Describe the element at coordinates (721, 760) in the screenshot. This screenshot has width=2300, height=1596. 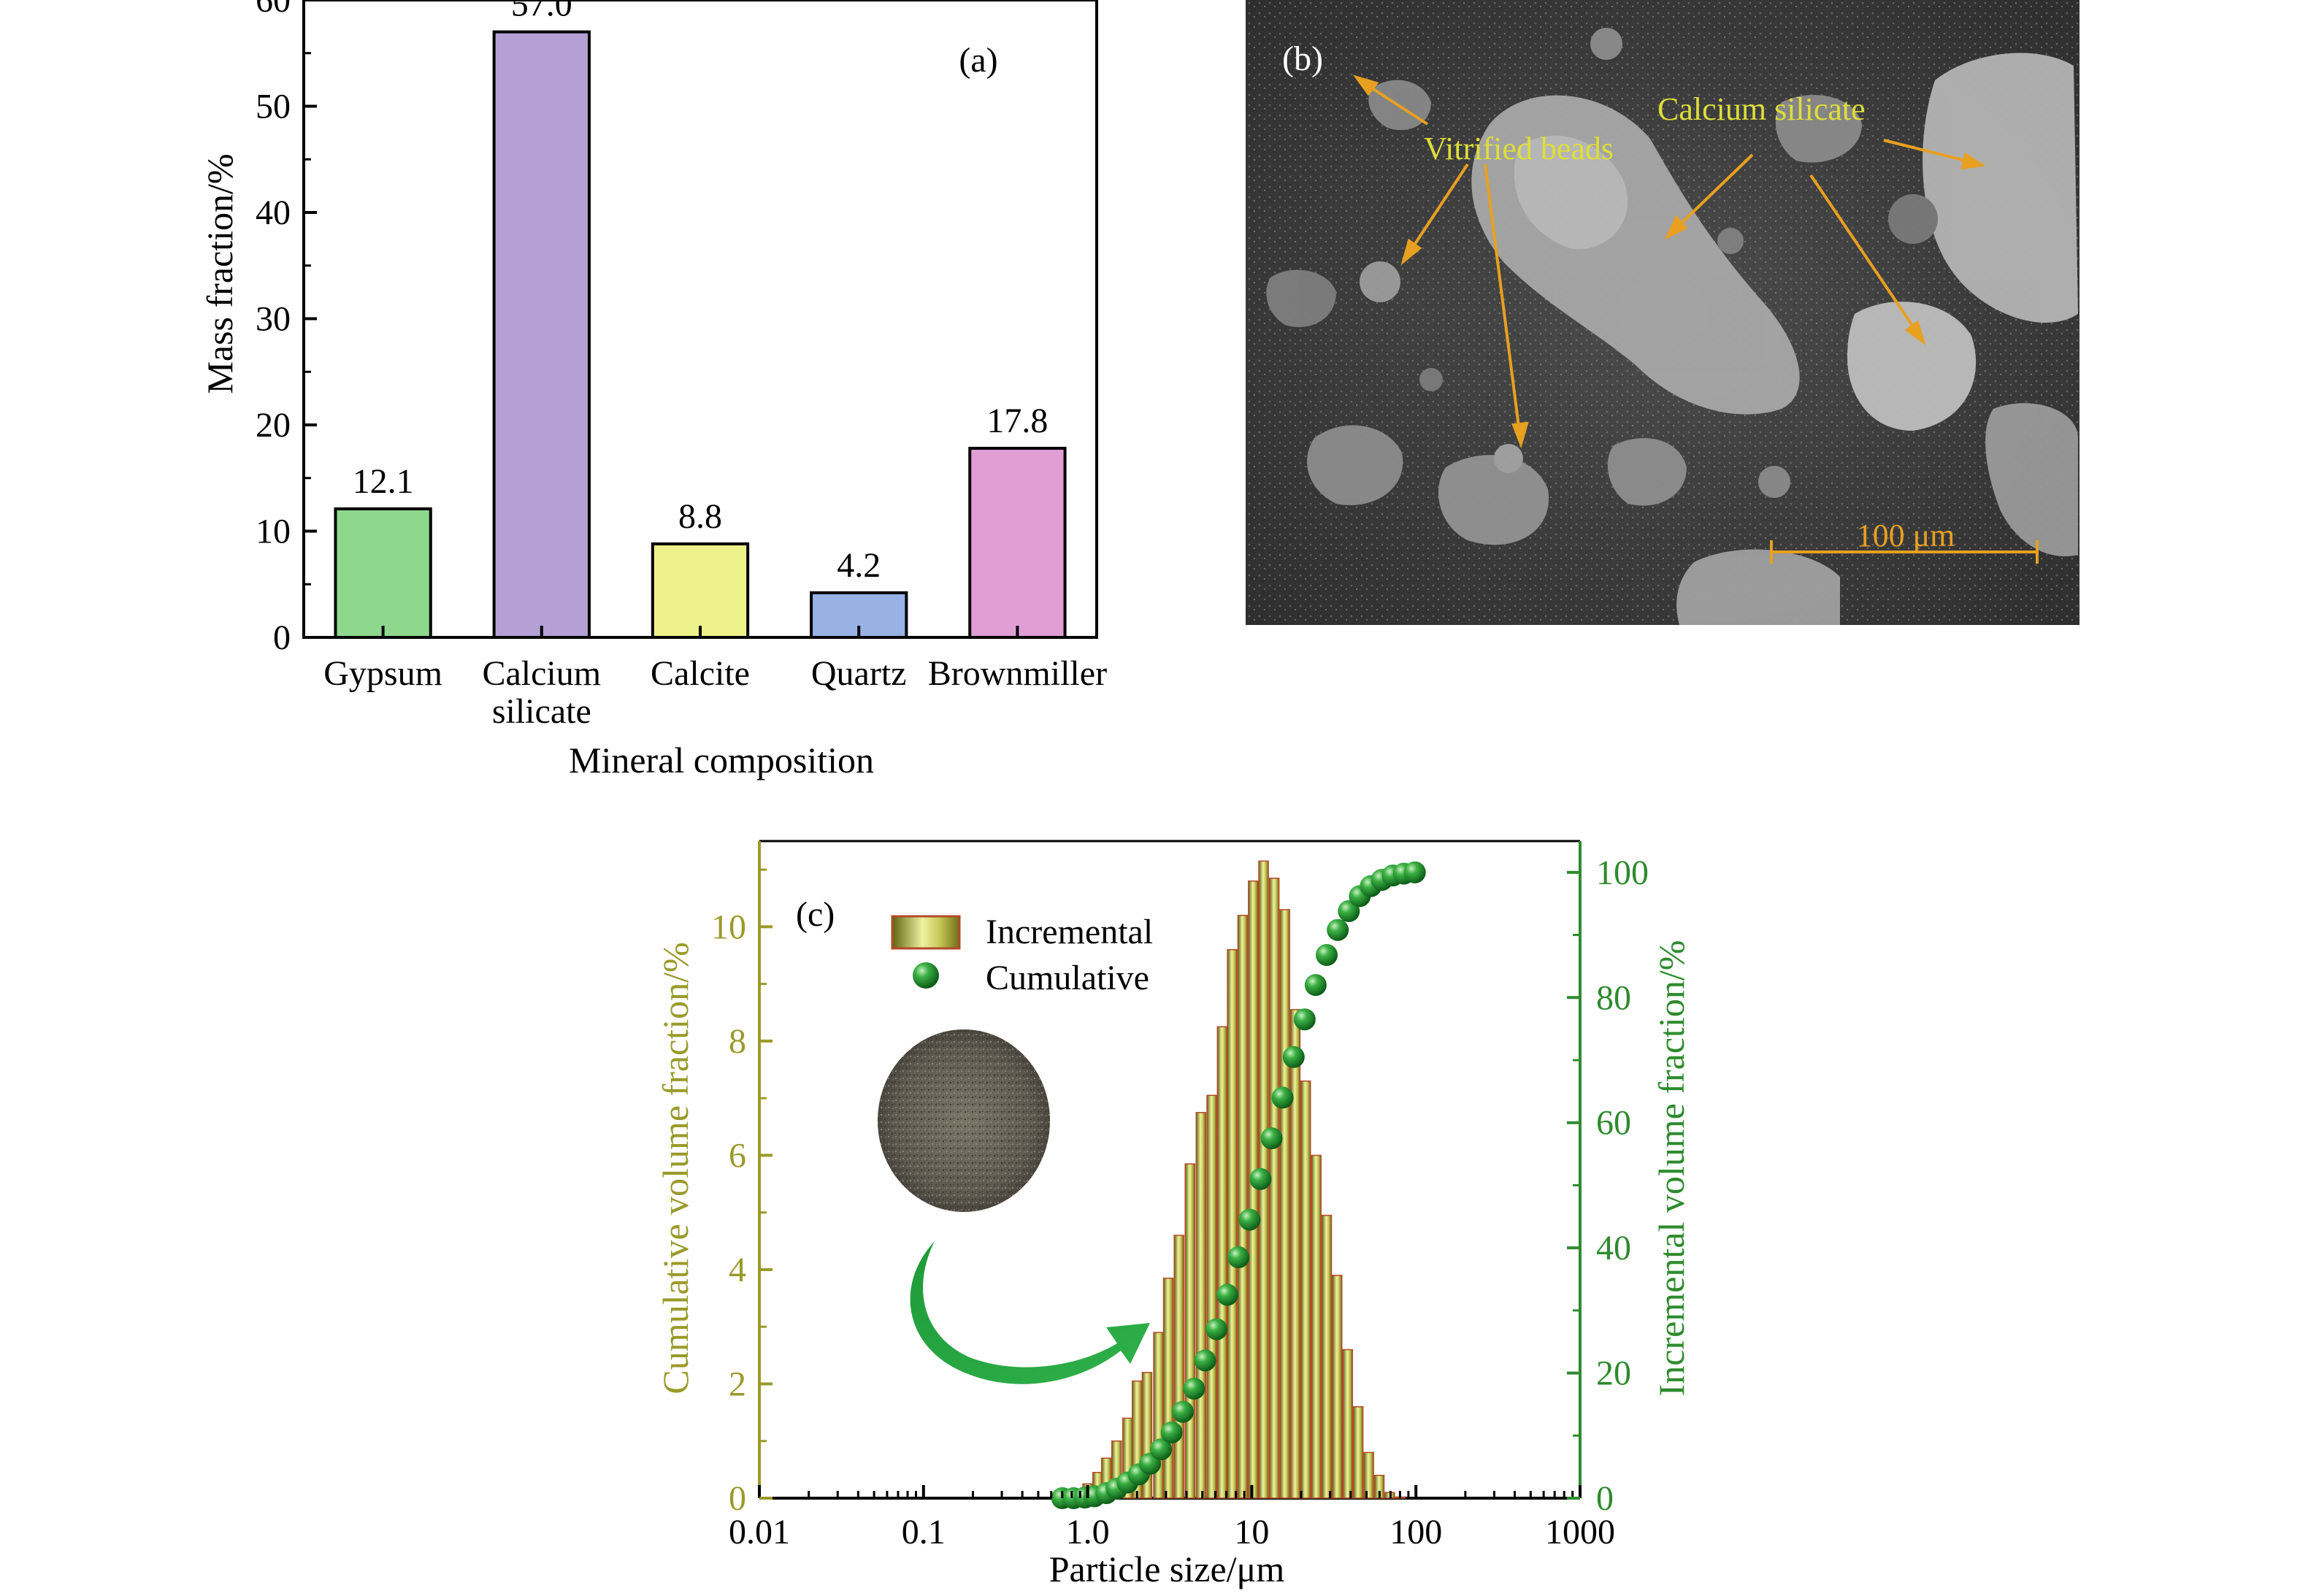
I see `panel-a-x-axis-title: Mineral composition` at that location.